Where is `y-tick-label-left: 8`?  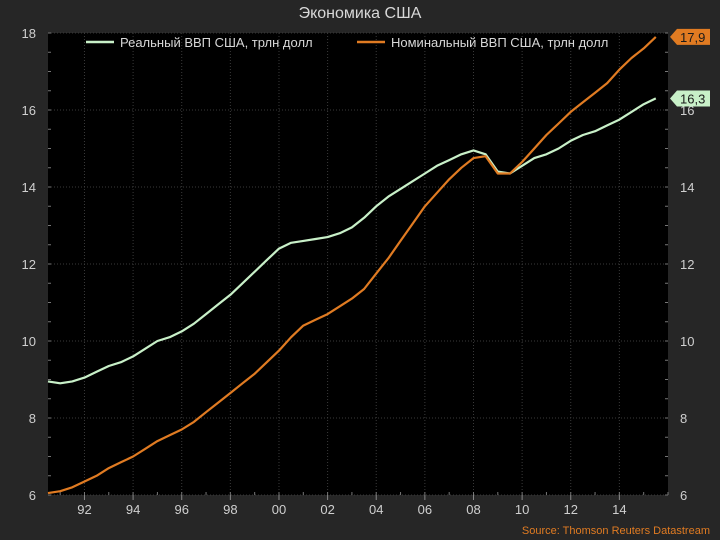
y-tick-label-left: 8 is located at coordinates (32, 418).